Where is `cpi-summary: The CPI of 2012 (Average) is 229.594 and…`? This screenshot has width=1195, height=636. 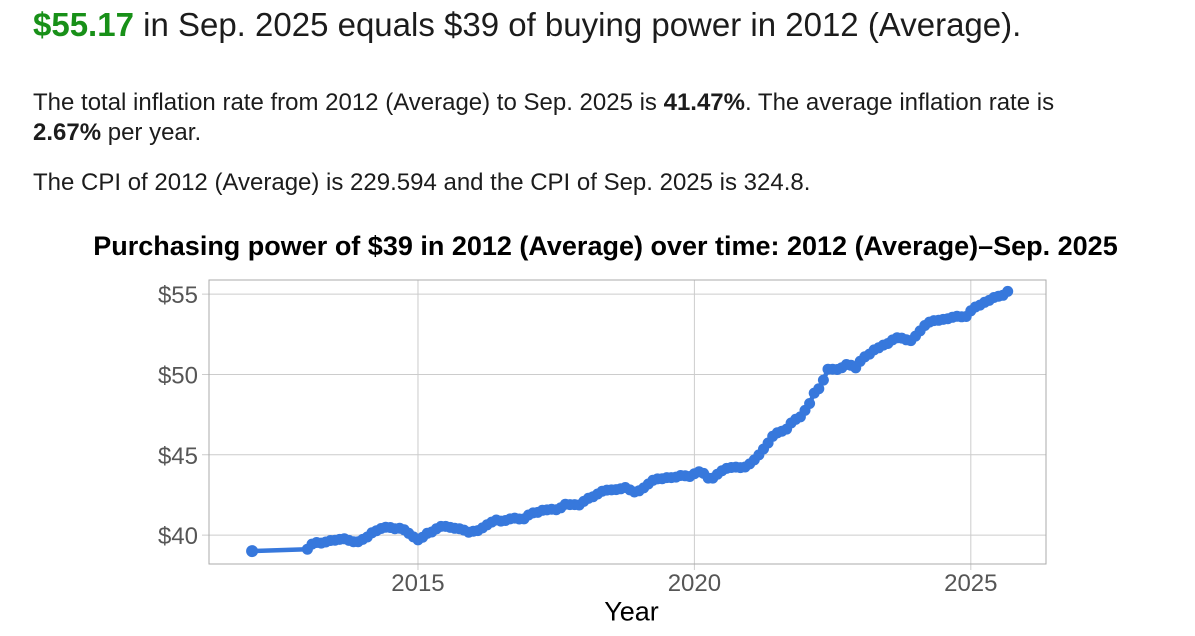 cpi-summary: The CPI of 2012 (Average) is 229.594 and… is located at coordinates (422, 182).